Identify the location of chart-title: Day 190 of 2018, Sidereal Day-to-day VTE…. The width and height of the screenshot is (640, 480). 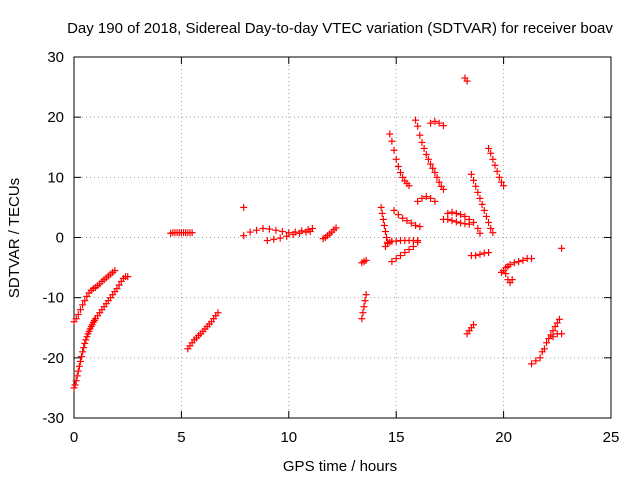
(340, 28).